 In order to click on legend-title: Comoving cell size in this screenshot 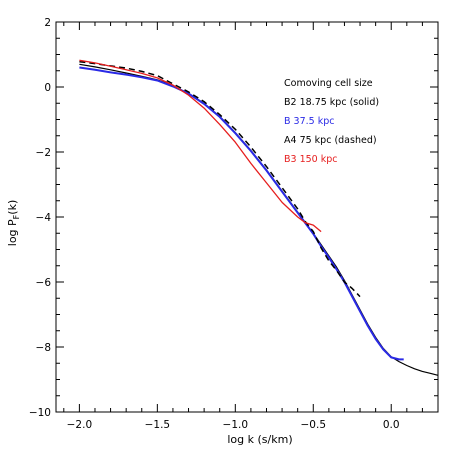, I will do `click(328, 83)`.